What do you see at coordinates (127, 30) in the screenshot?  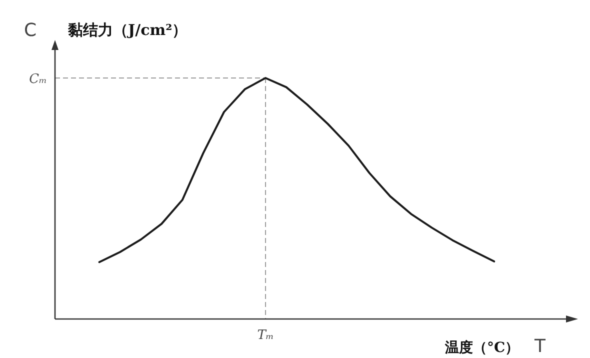 I see `y-axis-title: 黏结力（J/cm²）` at bounding box center [127, 30].